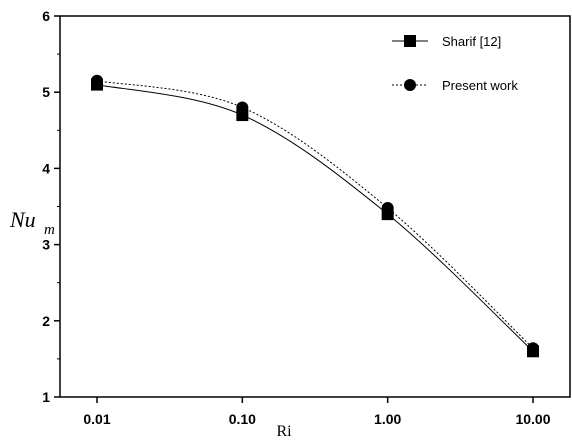  What do you see at coordinates (46, 16) in the screenshot?
I see `y-tick-label: 6` at bounding box center [46, 16].